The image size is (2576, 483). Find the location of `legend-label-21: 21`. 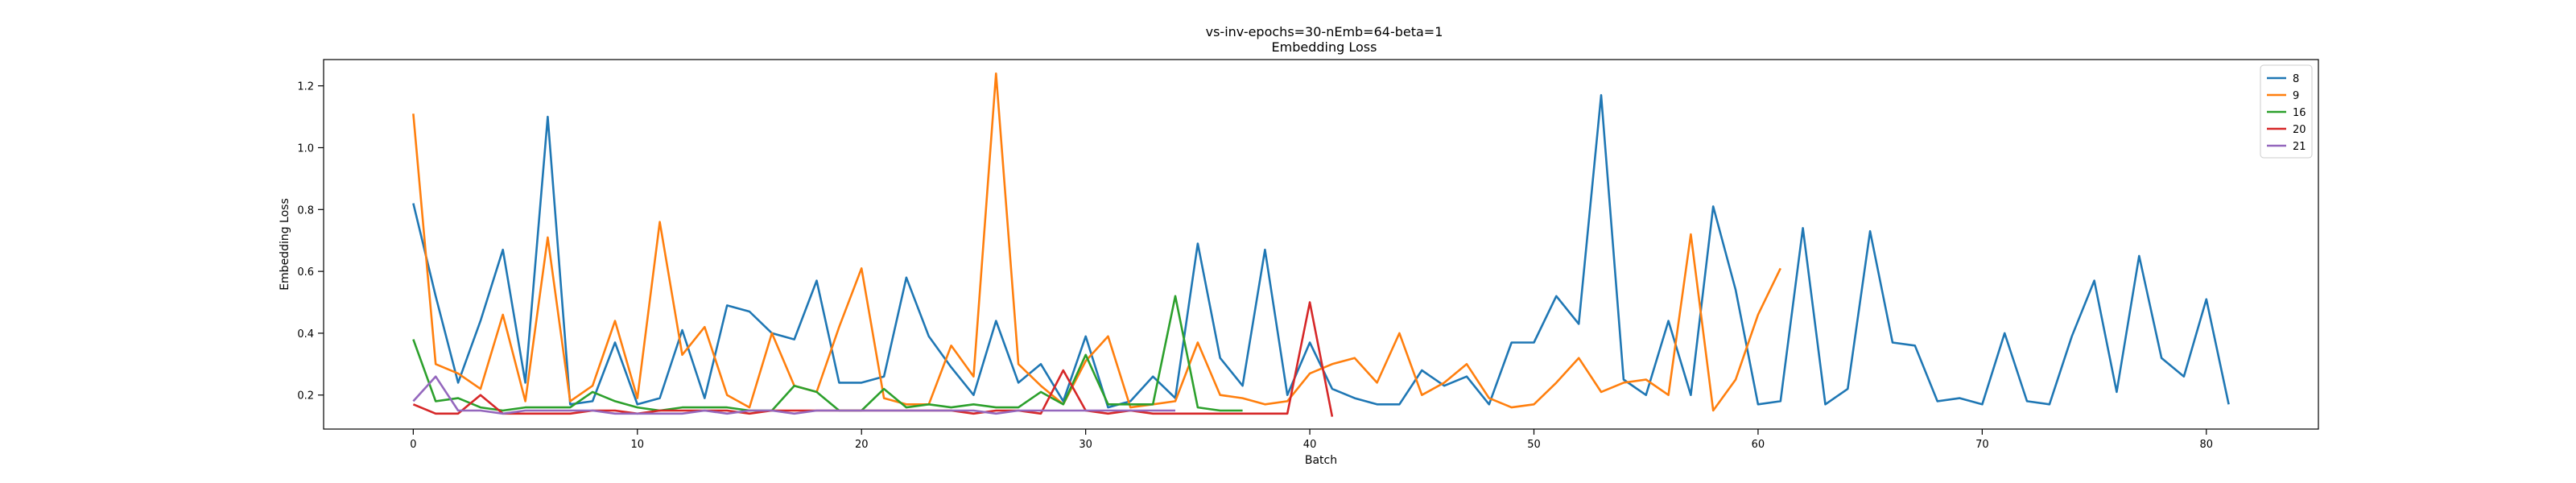

legend-label-21: 21 is located at coordinates (2299, 147).